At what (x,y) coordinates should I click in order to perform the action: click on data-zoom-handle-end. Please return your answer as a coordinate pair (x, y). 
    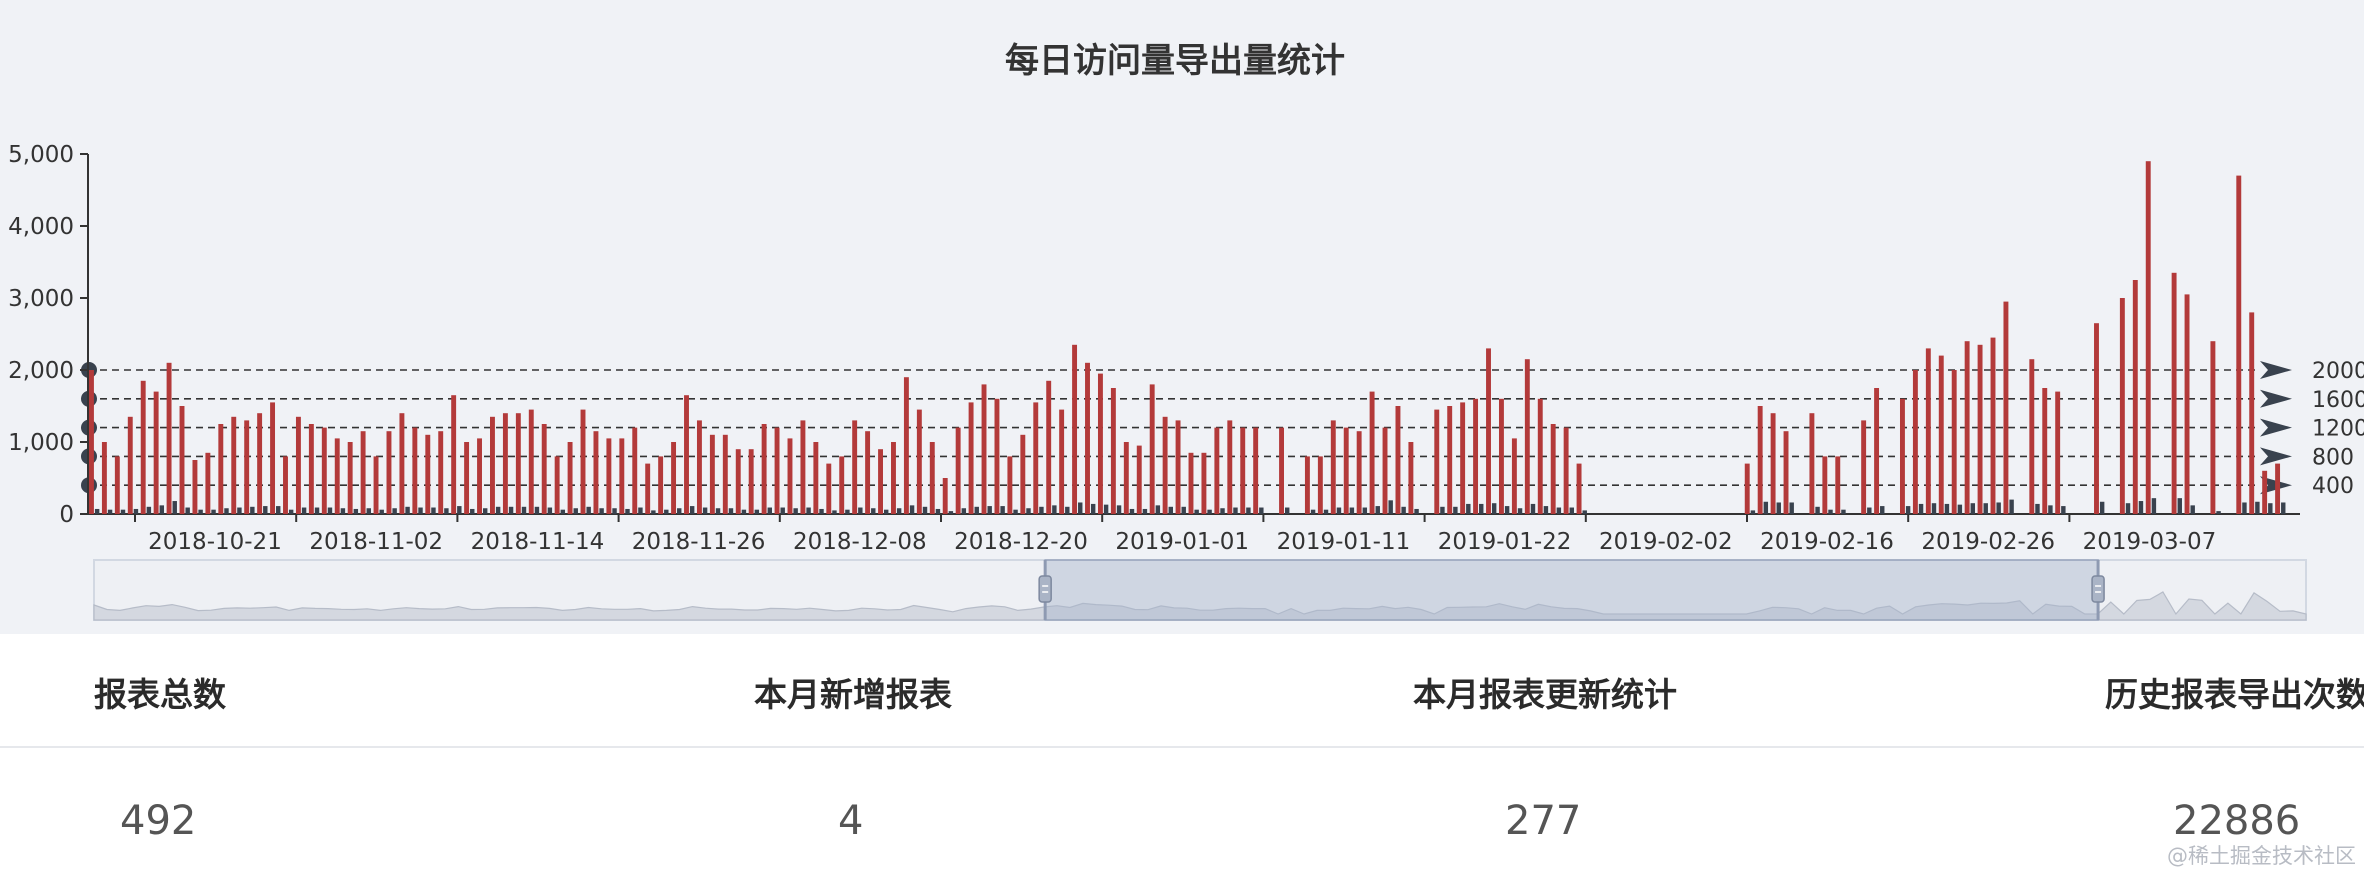
    Looking at the image, I should click on (2098, 589).